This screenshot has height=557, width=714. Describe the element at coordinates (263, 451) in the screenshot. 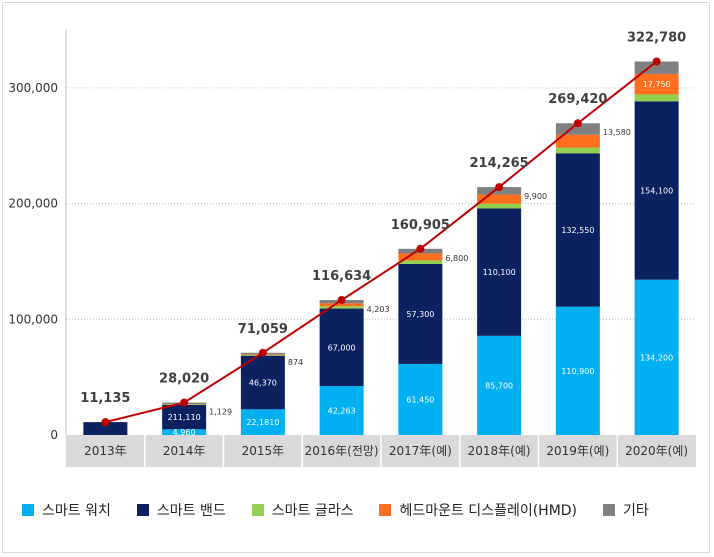

I see `x-tick-label: 2015年` at that location.